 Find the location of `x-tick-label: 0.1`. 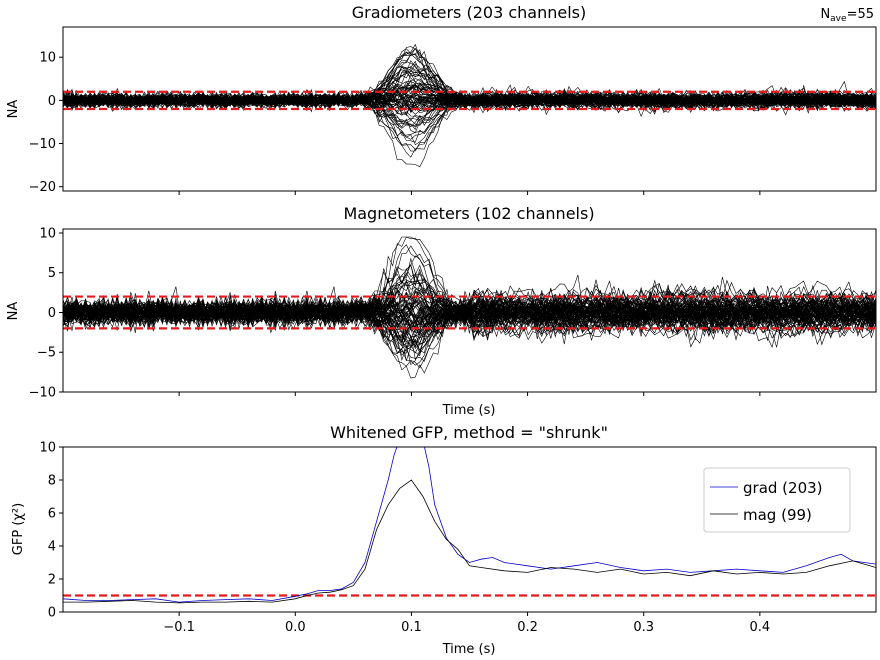

x-tick-label: 0.1 is located at coordinates (411, 627).